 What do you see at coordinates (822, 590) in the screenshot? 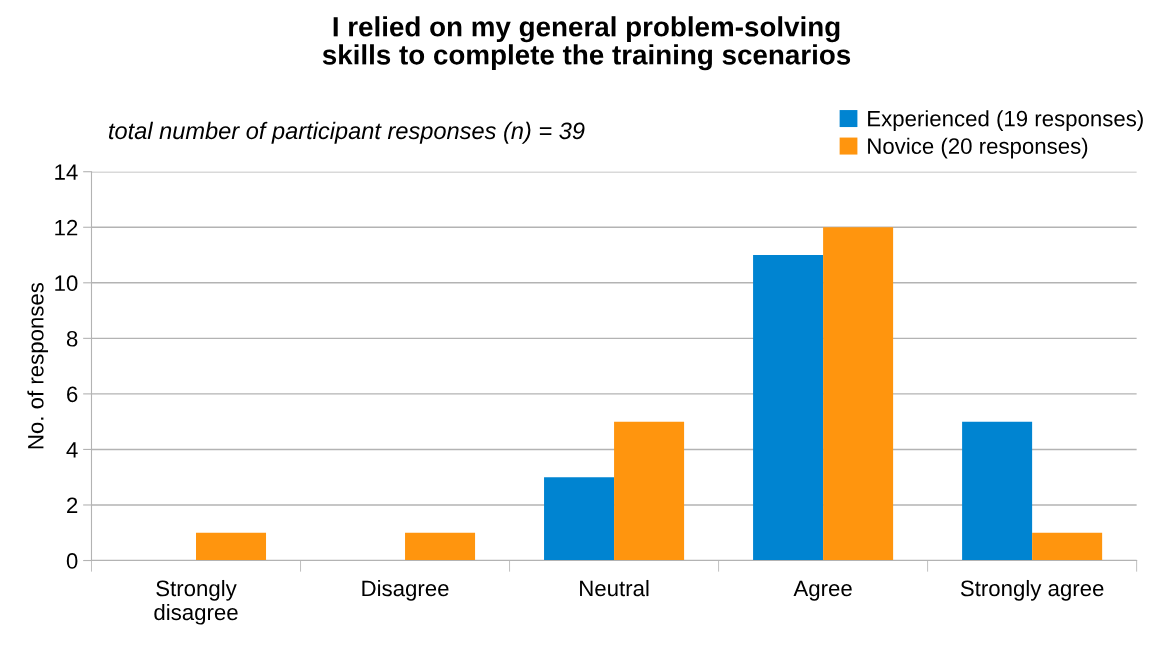
I see `x-tick-label: Agree` at bounding box center [822, 590].